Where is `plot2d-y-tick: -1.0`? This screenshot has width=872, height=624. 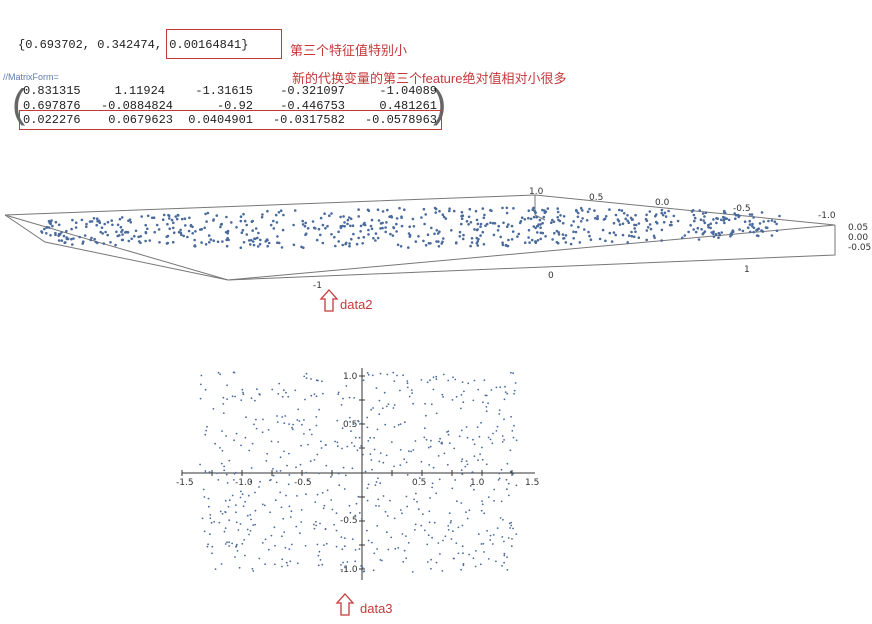 plot2d-y-tick: -1.0 is located at coordinates (349, 570).